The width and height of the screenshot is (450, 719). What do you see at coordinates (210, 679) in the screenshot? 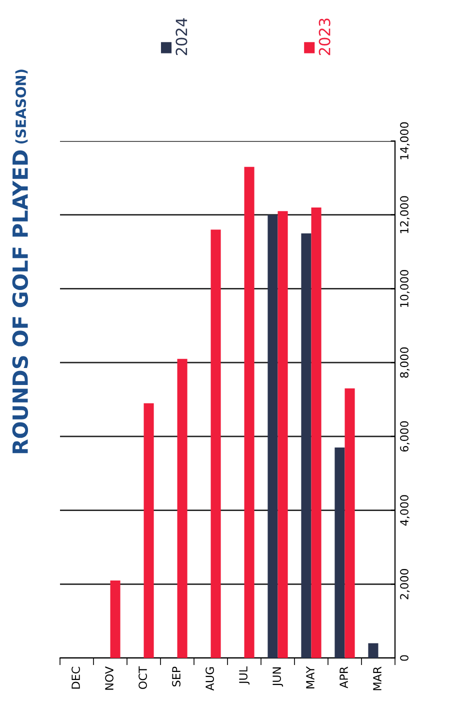
I see `x-tick-label: AUG` at bounding box center [210, 679].